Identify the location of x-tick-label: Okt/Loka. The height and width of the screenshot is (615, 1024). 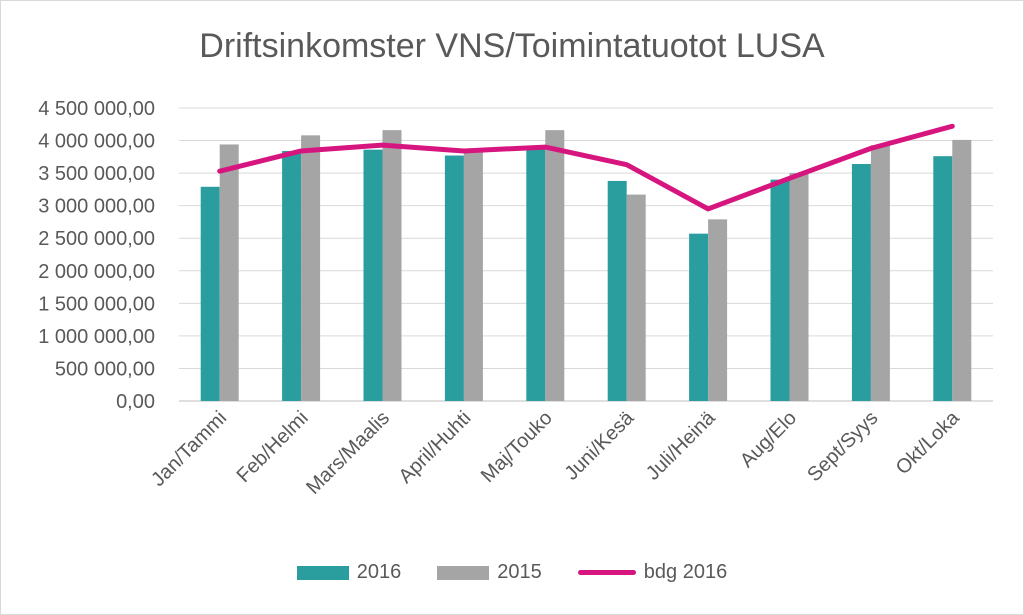
(928, 442).